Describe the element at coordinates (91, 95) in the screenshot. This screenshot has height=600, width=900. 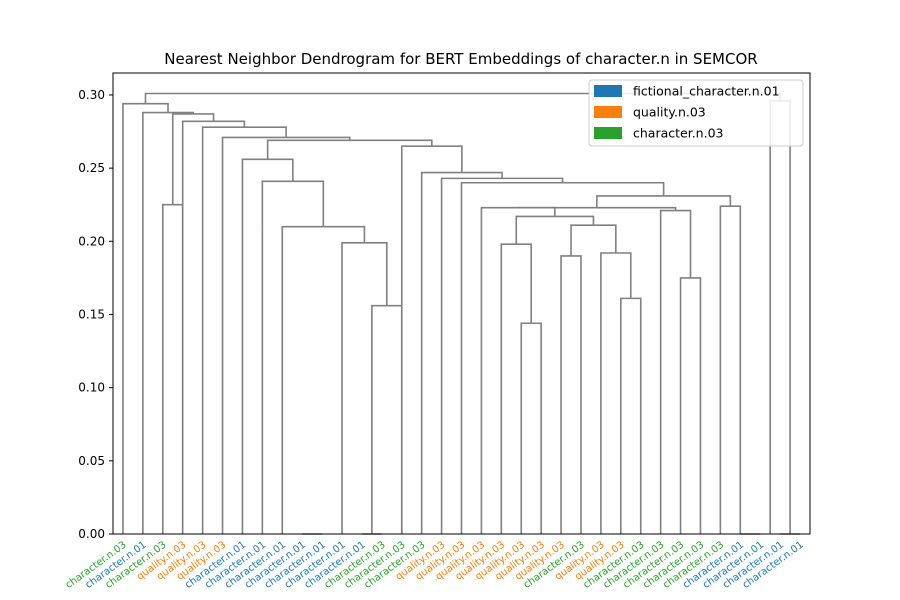
I see `y-tick-label: 0.30` at that location.